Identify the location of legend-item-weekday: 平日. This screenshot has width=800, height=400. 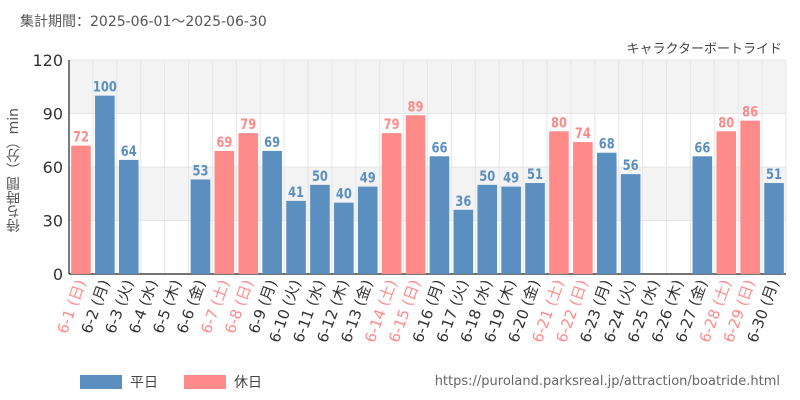
(119, 382).